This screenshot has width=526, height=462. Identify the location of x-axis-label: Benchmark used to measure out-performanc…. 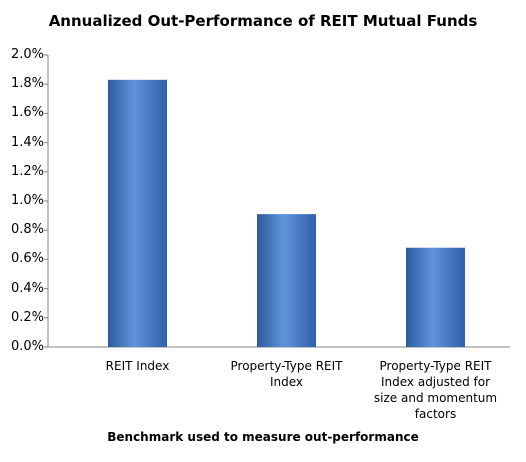
(263, 437).